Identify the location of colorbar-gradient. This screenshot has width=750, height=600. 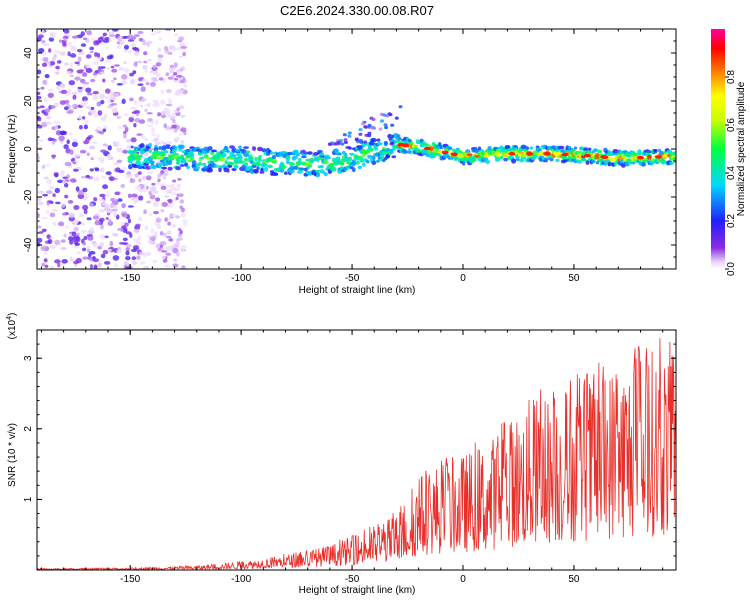
(718, 149).